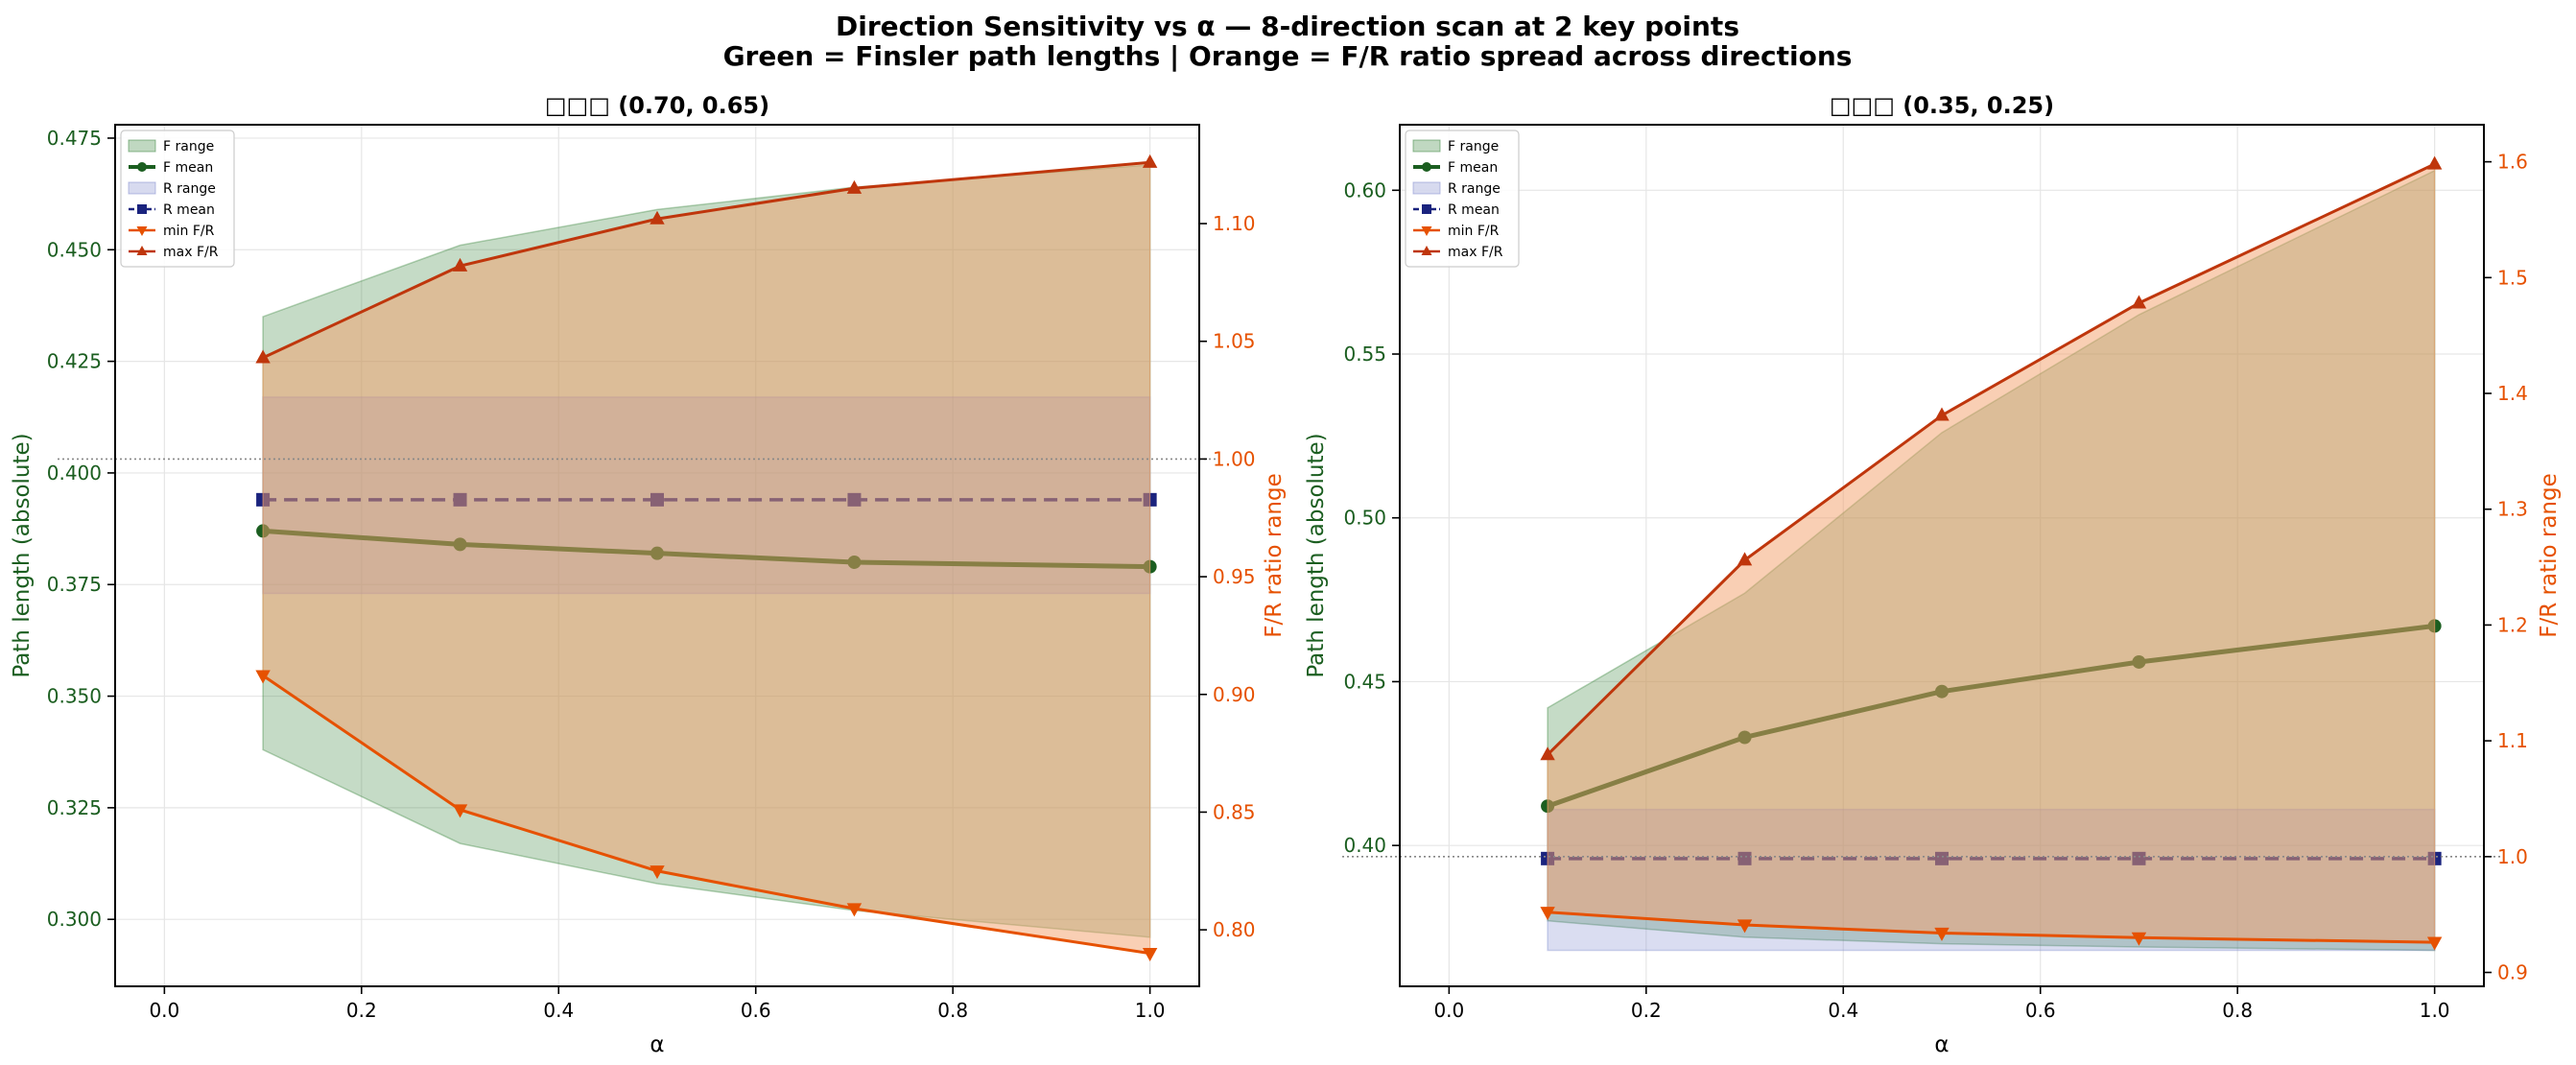 The image size is (2576, 1065). What do you see at coordinates (1234, 223) in the screenshot?
I see `y-right-tick-label-6: 1.10` at bounding box center [1234, 223].